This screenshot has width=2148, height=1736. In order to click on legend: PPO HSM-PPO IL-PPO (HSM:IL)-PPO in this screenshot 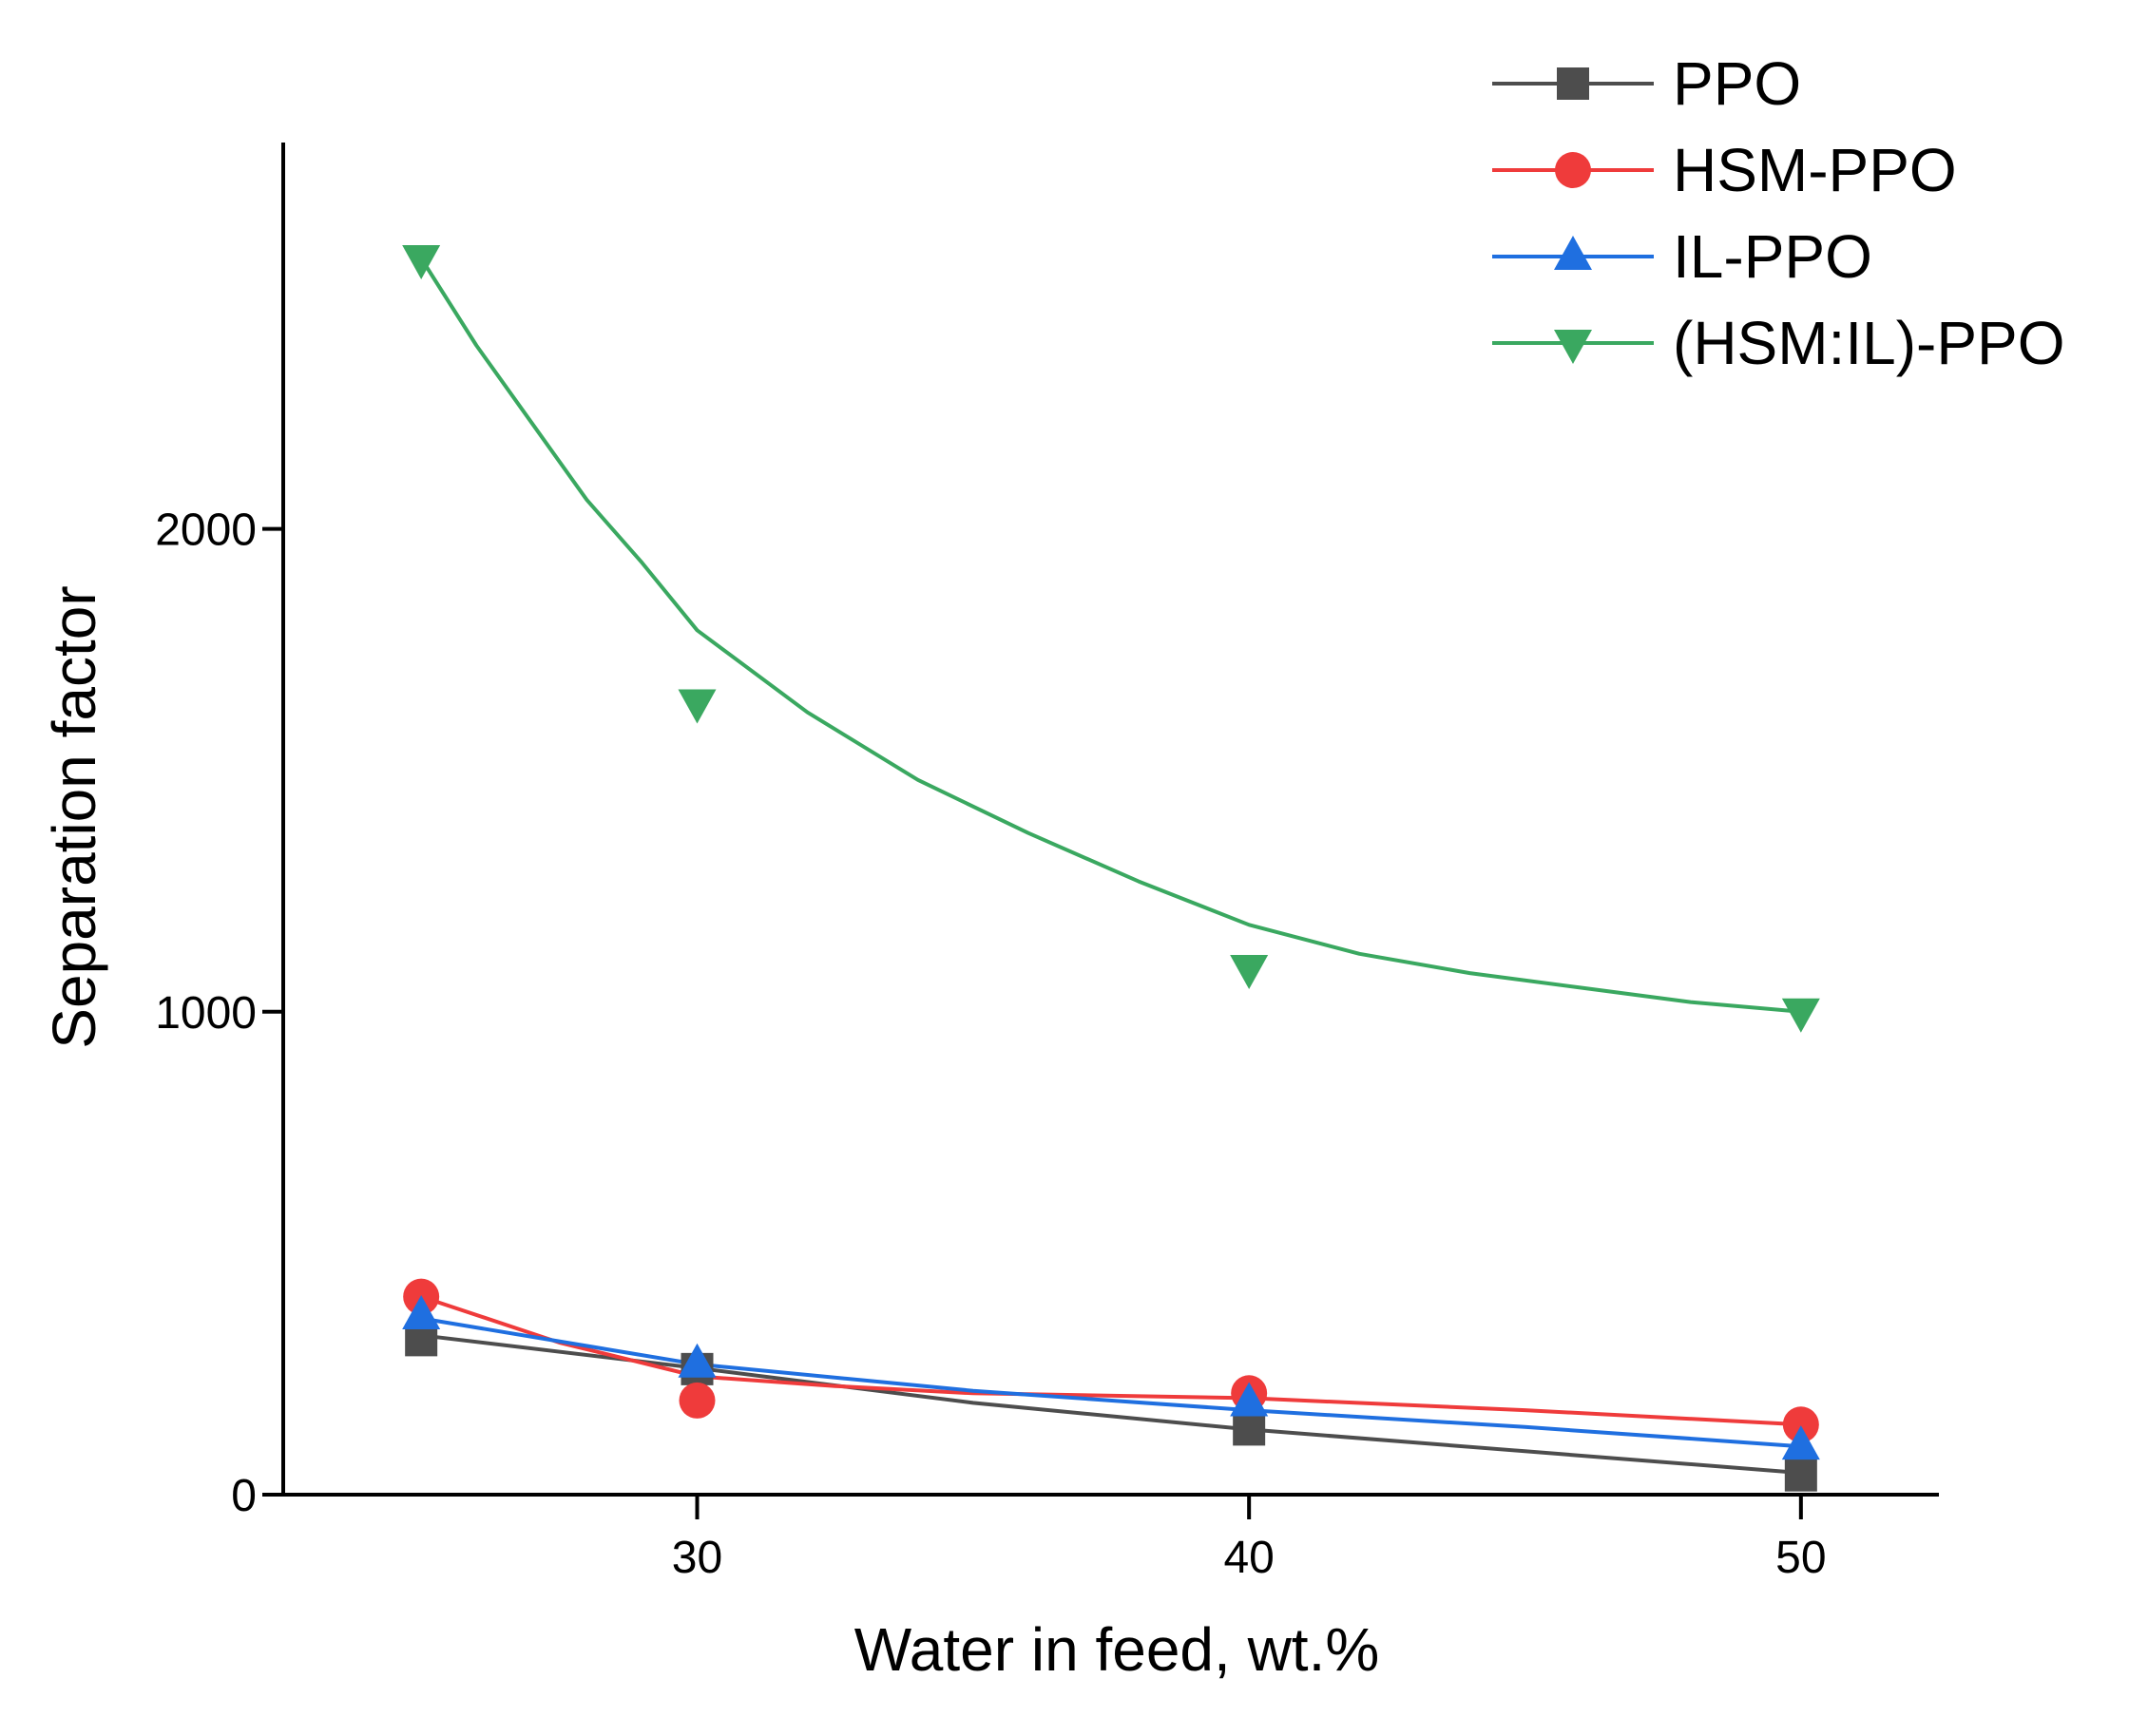, I will do `click(1778, 213)`.